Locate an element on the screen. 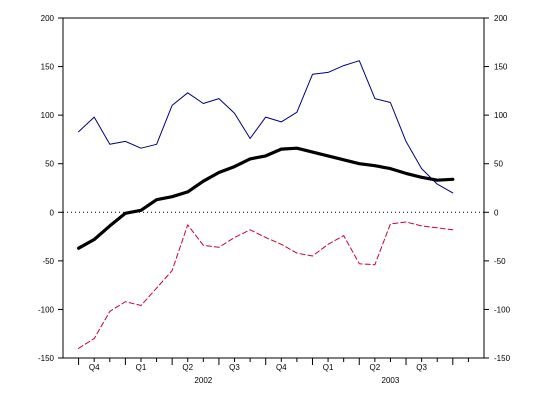  x-axis: Q4 Q1 Q2 Q3 Q4 Q1 Q2 Q3 2002 2003 is located at coordinates (273, 371).